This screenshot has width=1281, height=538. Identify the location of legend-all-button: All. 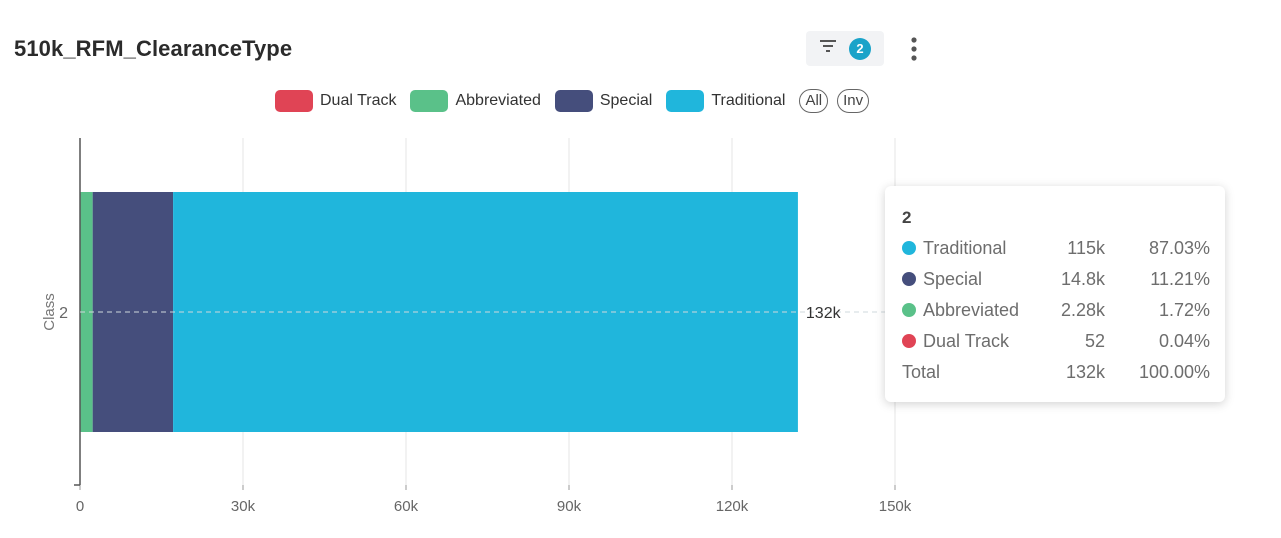
(814, 101).